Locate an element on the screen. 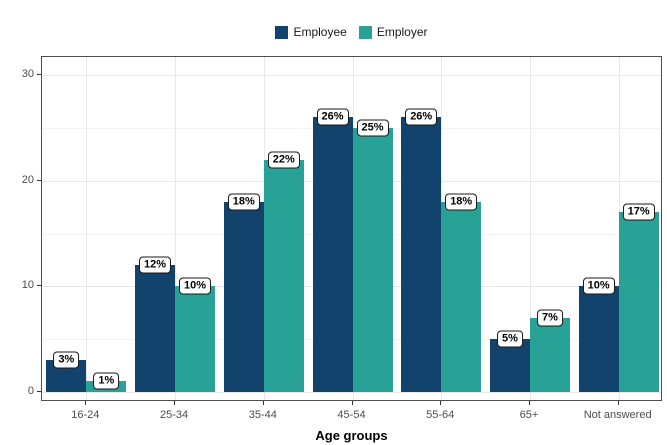 The width and height of the screenshot is (667, 445). x-tick-label-6: Not answered is located at coordinates (617, 415).